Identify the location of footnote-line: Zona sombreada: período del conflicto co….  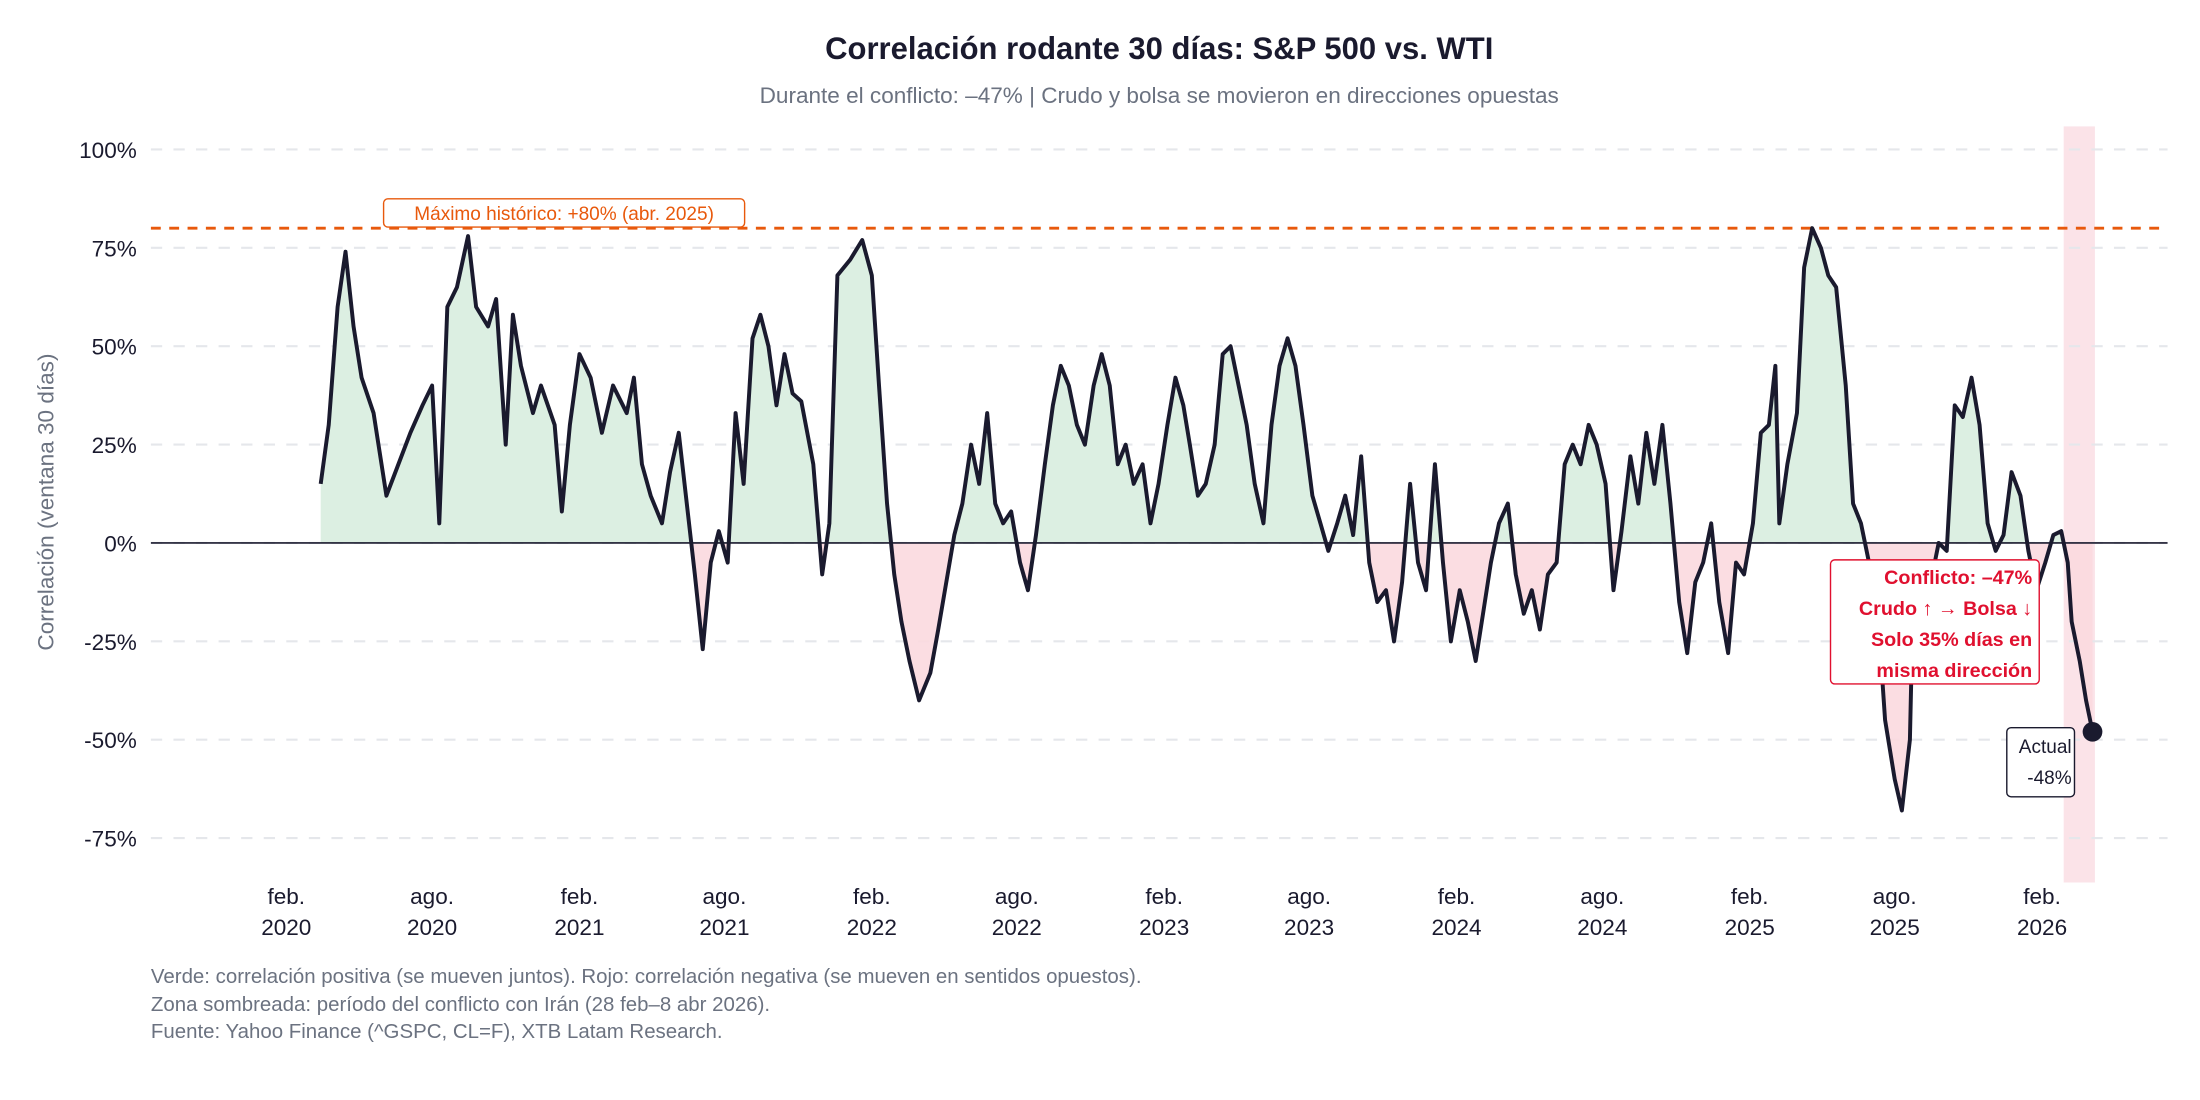
(460, 1004).